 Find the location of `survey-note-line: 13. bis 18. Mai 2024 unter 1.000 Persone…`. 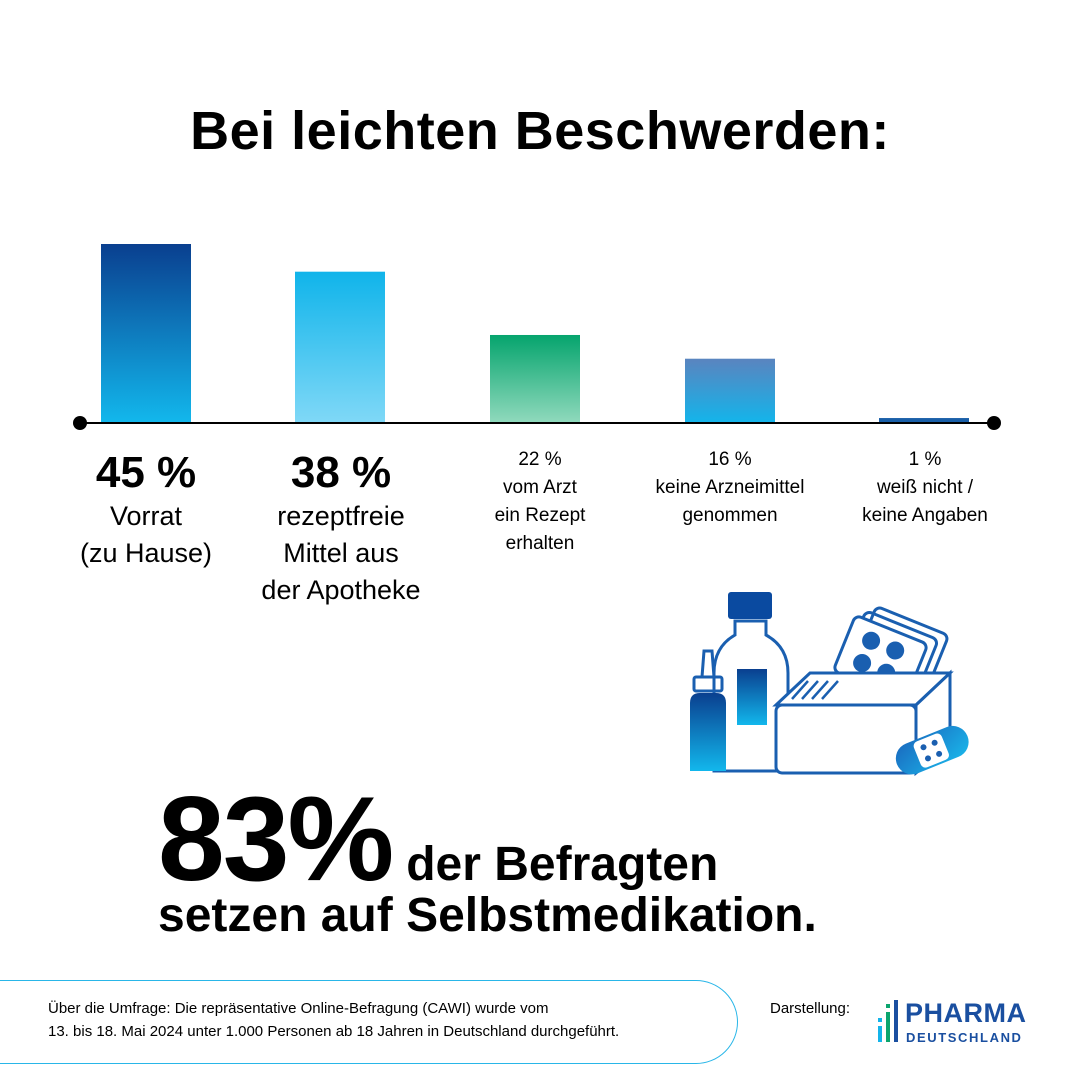

survey-note-line: 13. bis 18. Mai 2024 unter 1.000 Persone… is located at coordinates (334, 1031).